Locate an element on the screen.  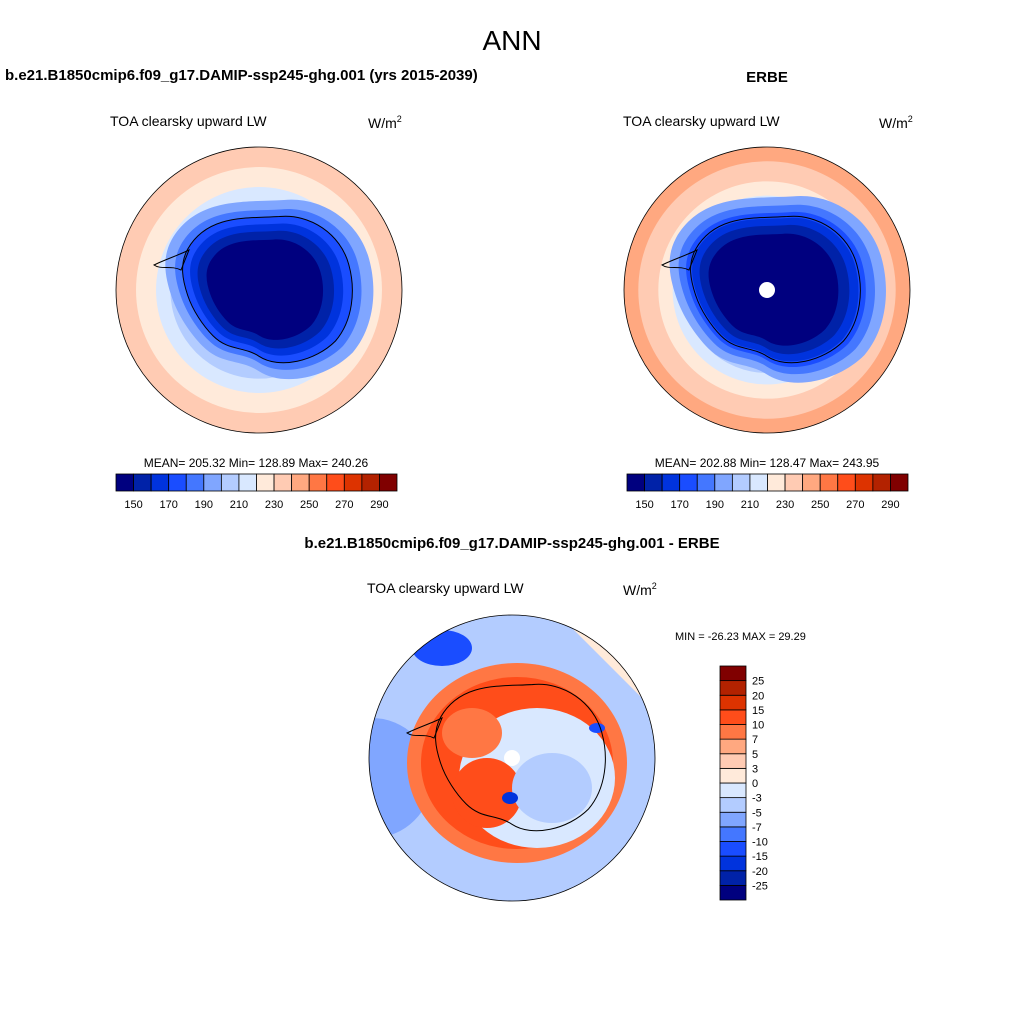
colorbar-tick-label: 0 is located at coordinates (755, 784).